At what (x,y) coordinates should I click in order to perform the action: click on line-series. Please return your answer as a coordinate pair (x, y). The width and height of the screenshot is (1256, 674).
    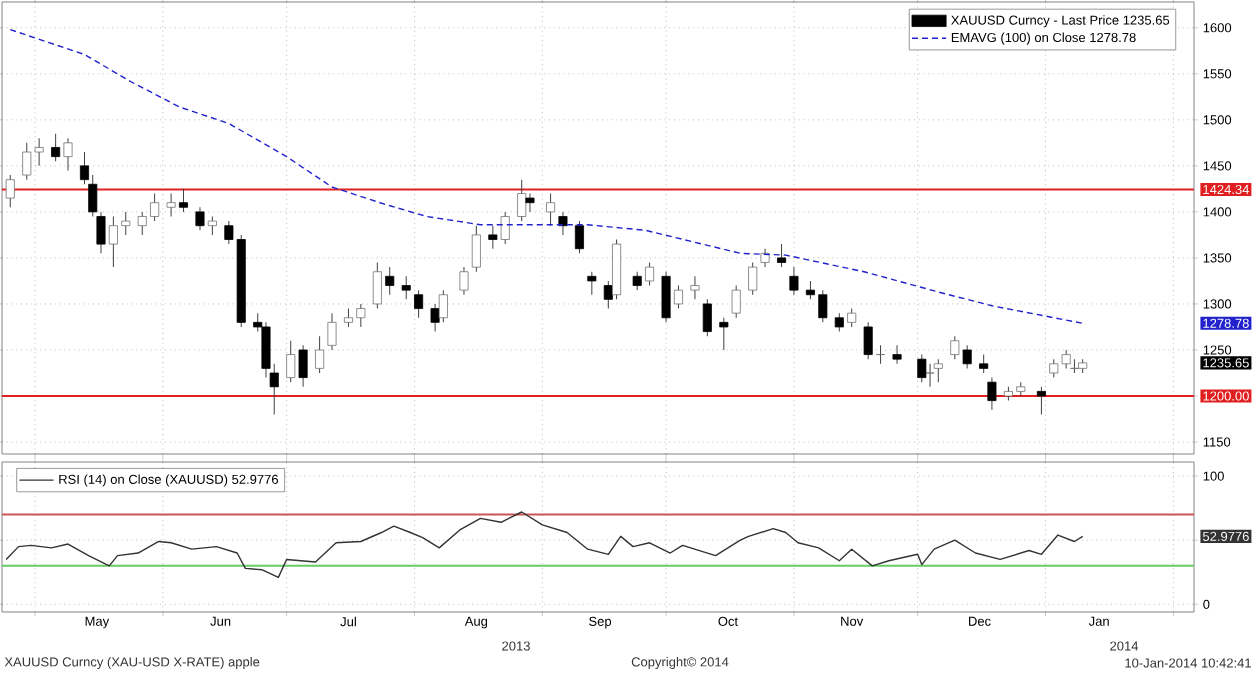
    Looking at the image, I should click on (544, 545).